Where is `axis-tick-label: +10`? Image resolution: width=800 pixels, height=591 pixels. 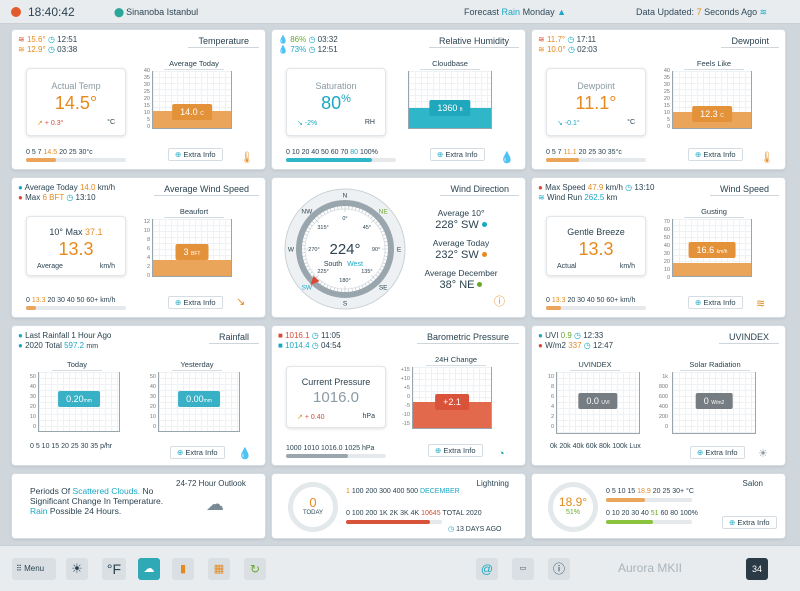
axis-tick-label: +10 is located at coordinates (405, 379).